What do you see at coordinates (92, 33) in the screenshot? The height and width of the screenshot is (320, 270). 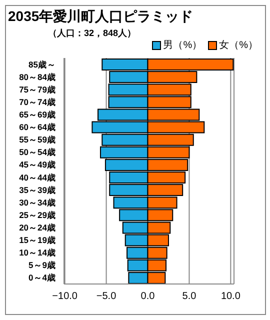 I see `chart-subtitle: （人口：32，848人）` at bounding box center [92, 33].